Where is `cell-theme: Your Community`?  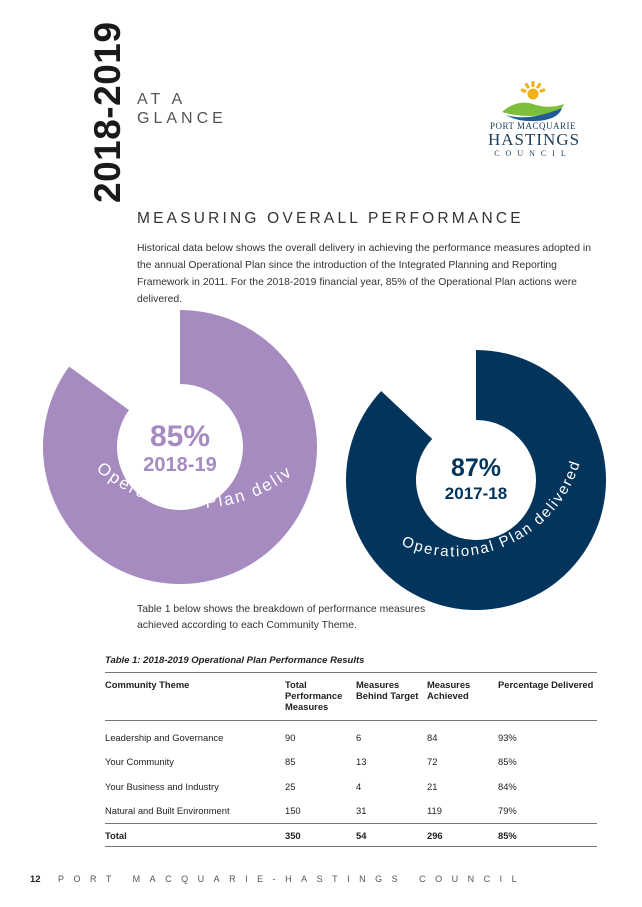 cell-theme: Your Community is located at coordinates (139, 762).